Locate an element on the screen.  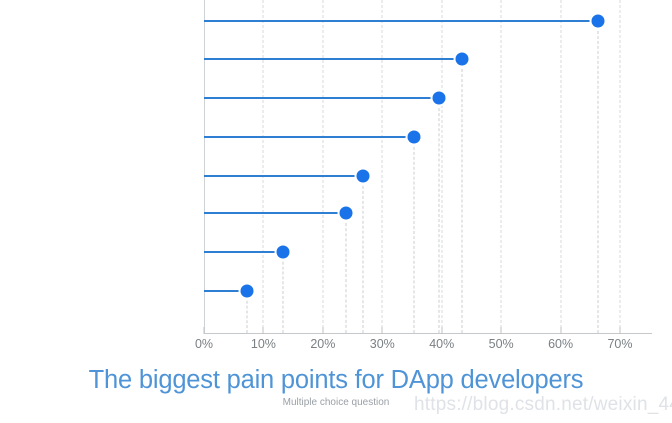
x-tick-label: 70% is located at coordinates (620, 344).